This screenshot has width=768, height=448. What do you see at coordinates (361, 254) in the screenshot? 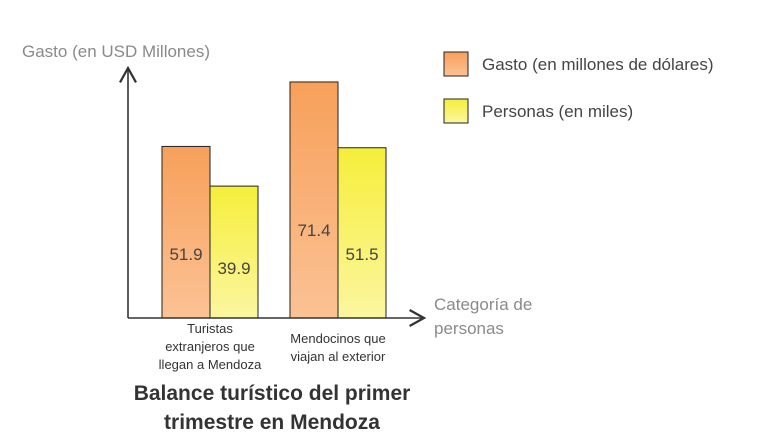
I see `data-label-personas-1: 51.5` at bounding box center [361, 254].